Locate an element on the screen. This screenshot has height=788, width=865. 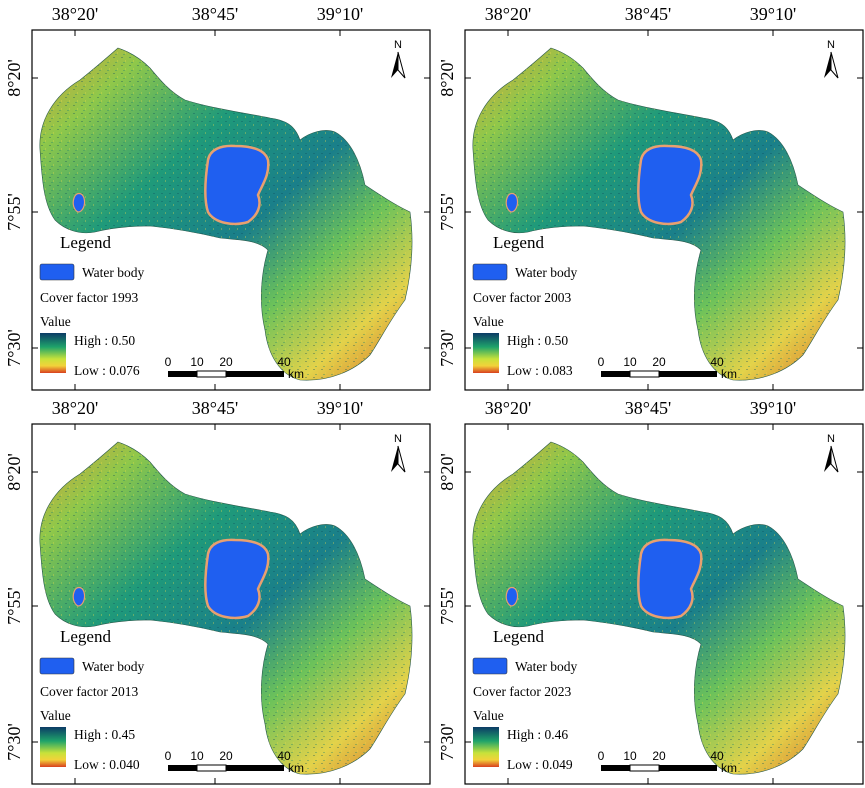
low-value-label: Low : 0.083 is located at coordinates (540, 370).